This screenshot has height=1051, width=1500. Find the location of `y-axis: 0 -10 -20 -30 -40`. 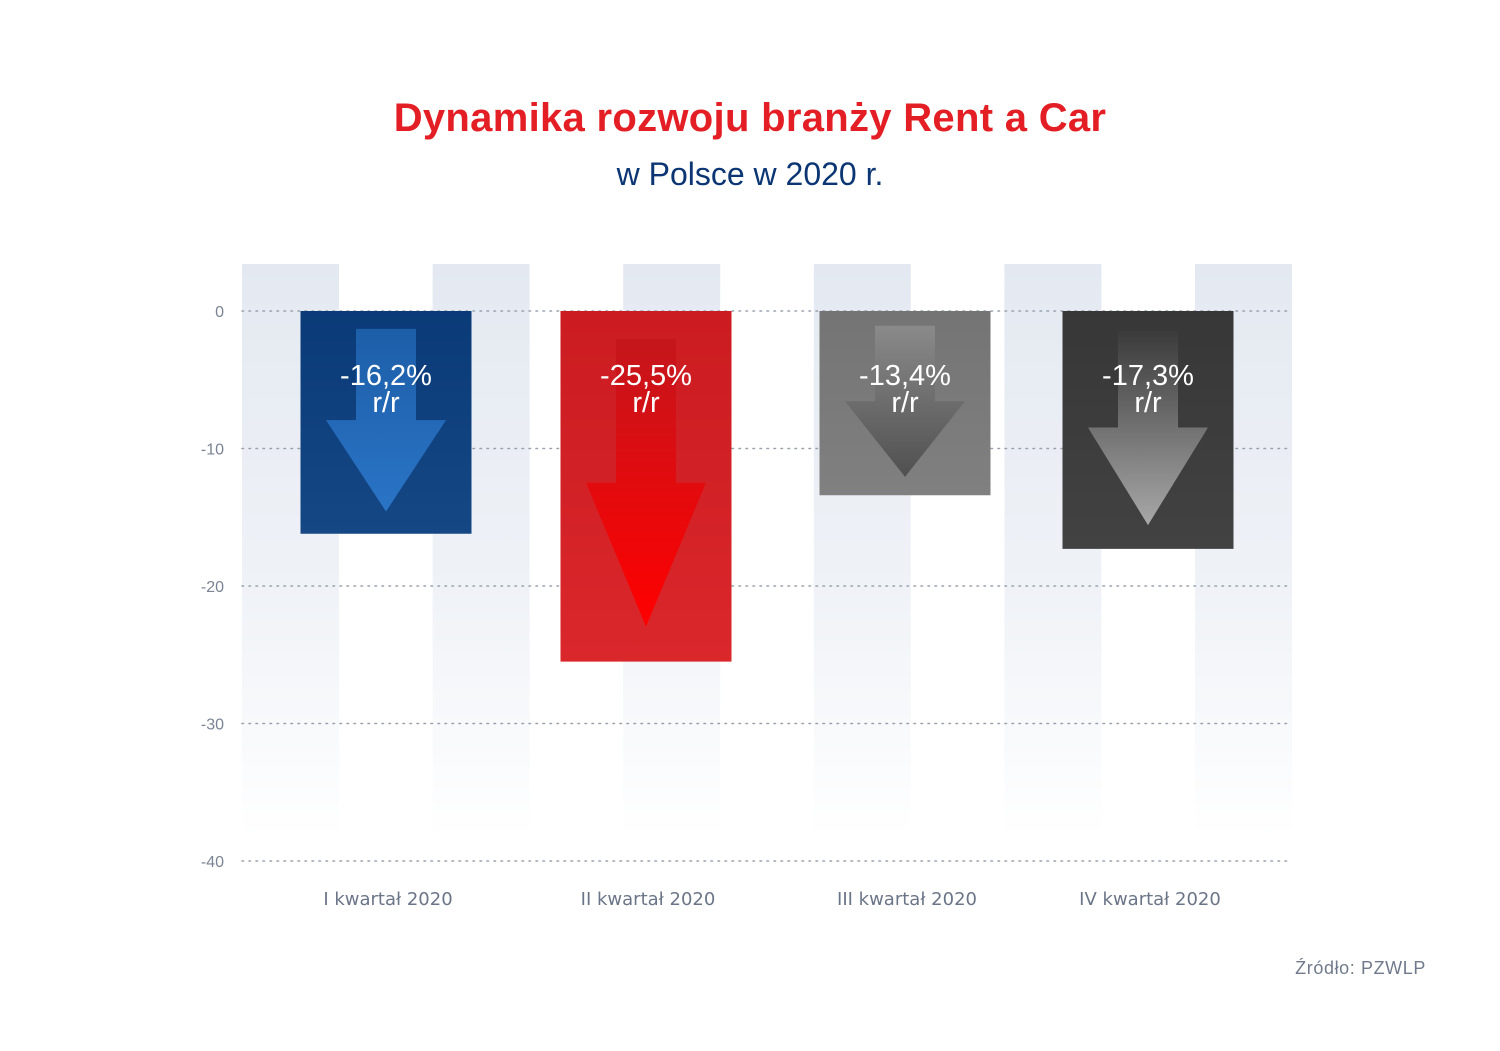

y-axis: 0 -10 -20 -30 -40 is located at coordinates (212, 587).